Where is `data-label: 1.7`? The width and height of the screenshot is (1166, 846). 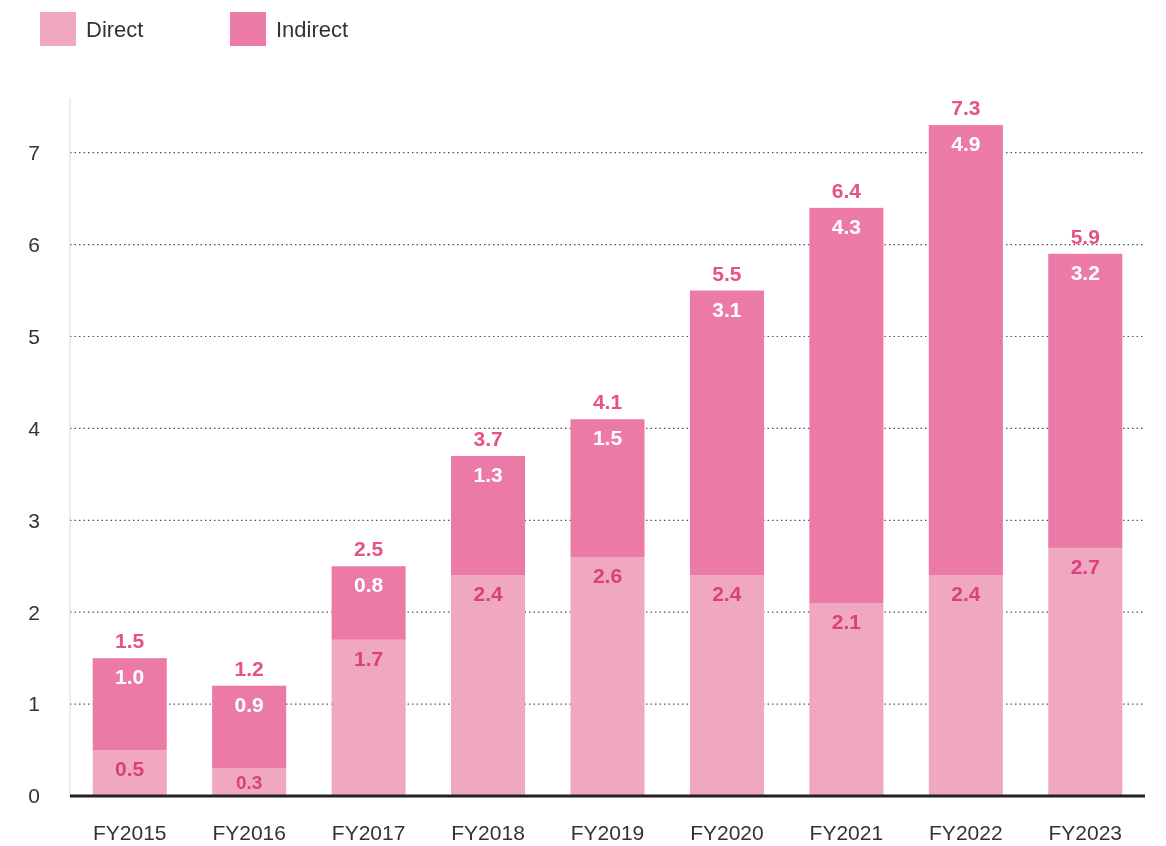
data-label: 1.7 is located at coordinates (369, 658).